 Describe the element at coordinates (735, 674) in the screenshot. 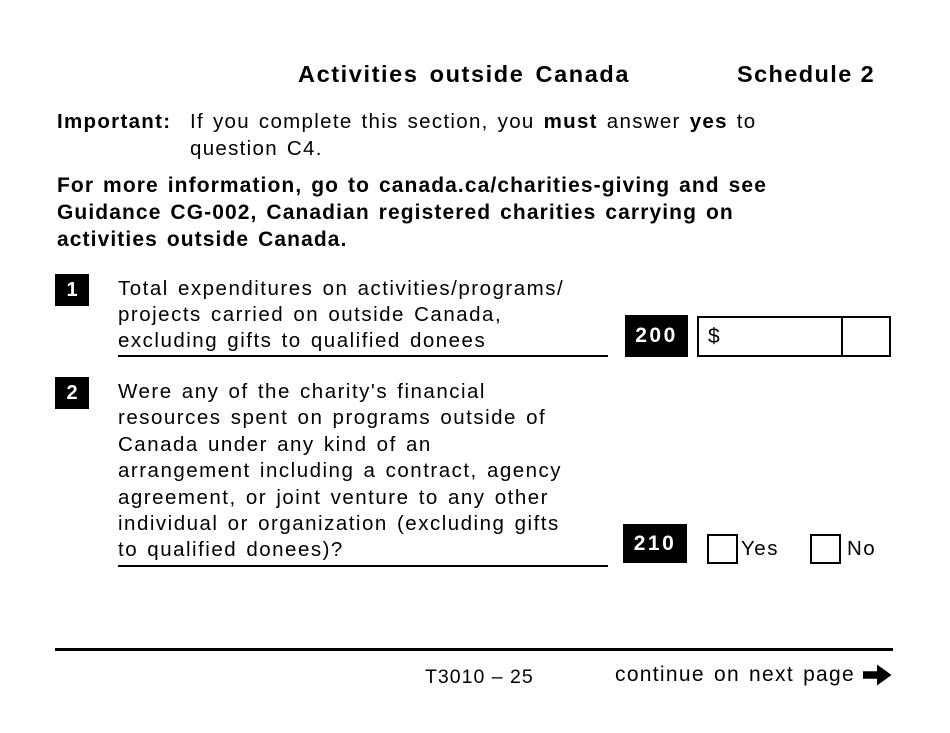

I see `continue-label: continue on next page` at that location.